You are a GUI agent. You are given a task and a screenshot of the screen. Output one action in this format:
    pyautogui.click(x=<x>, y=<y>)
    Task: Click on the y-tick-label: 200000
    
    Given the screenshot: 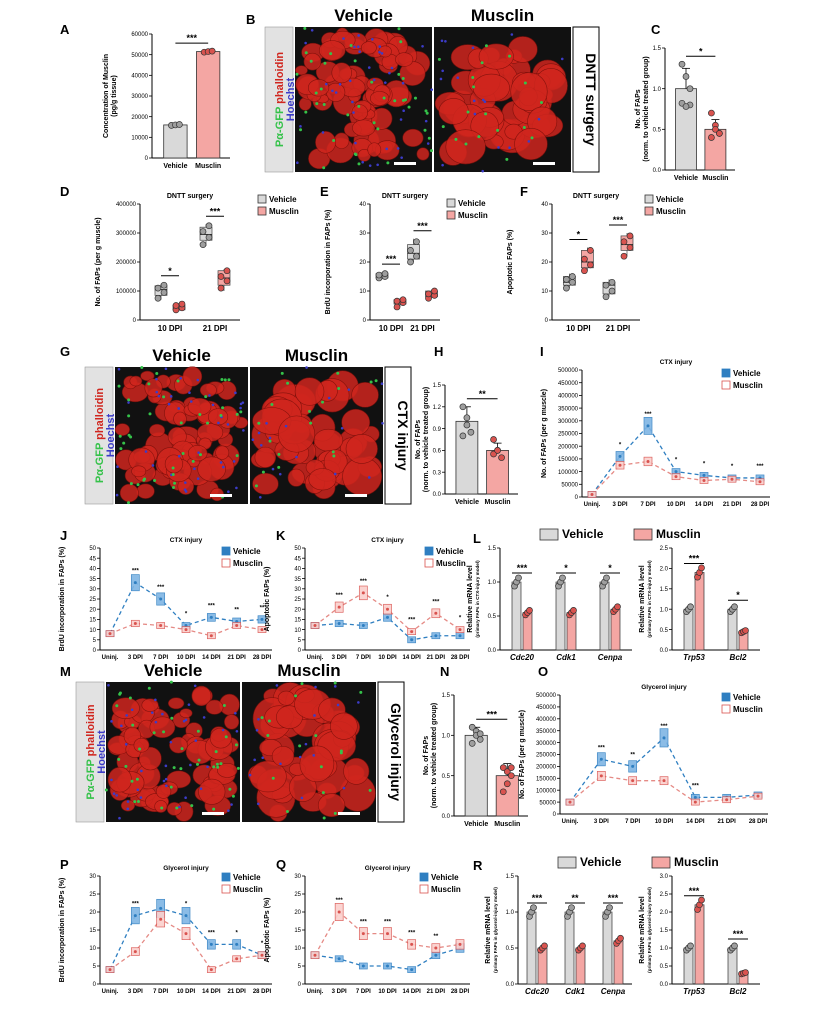 What is the action you would take?
    pyautogui.click(x=568, y=447)
    